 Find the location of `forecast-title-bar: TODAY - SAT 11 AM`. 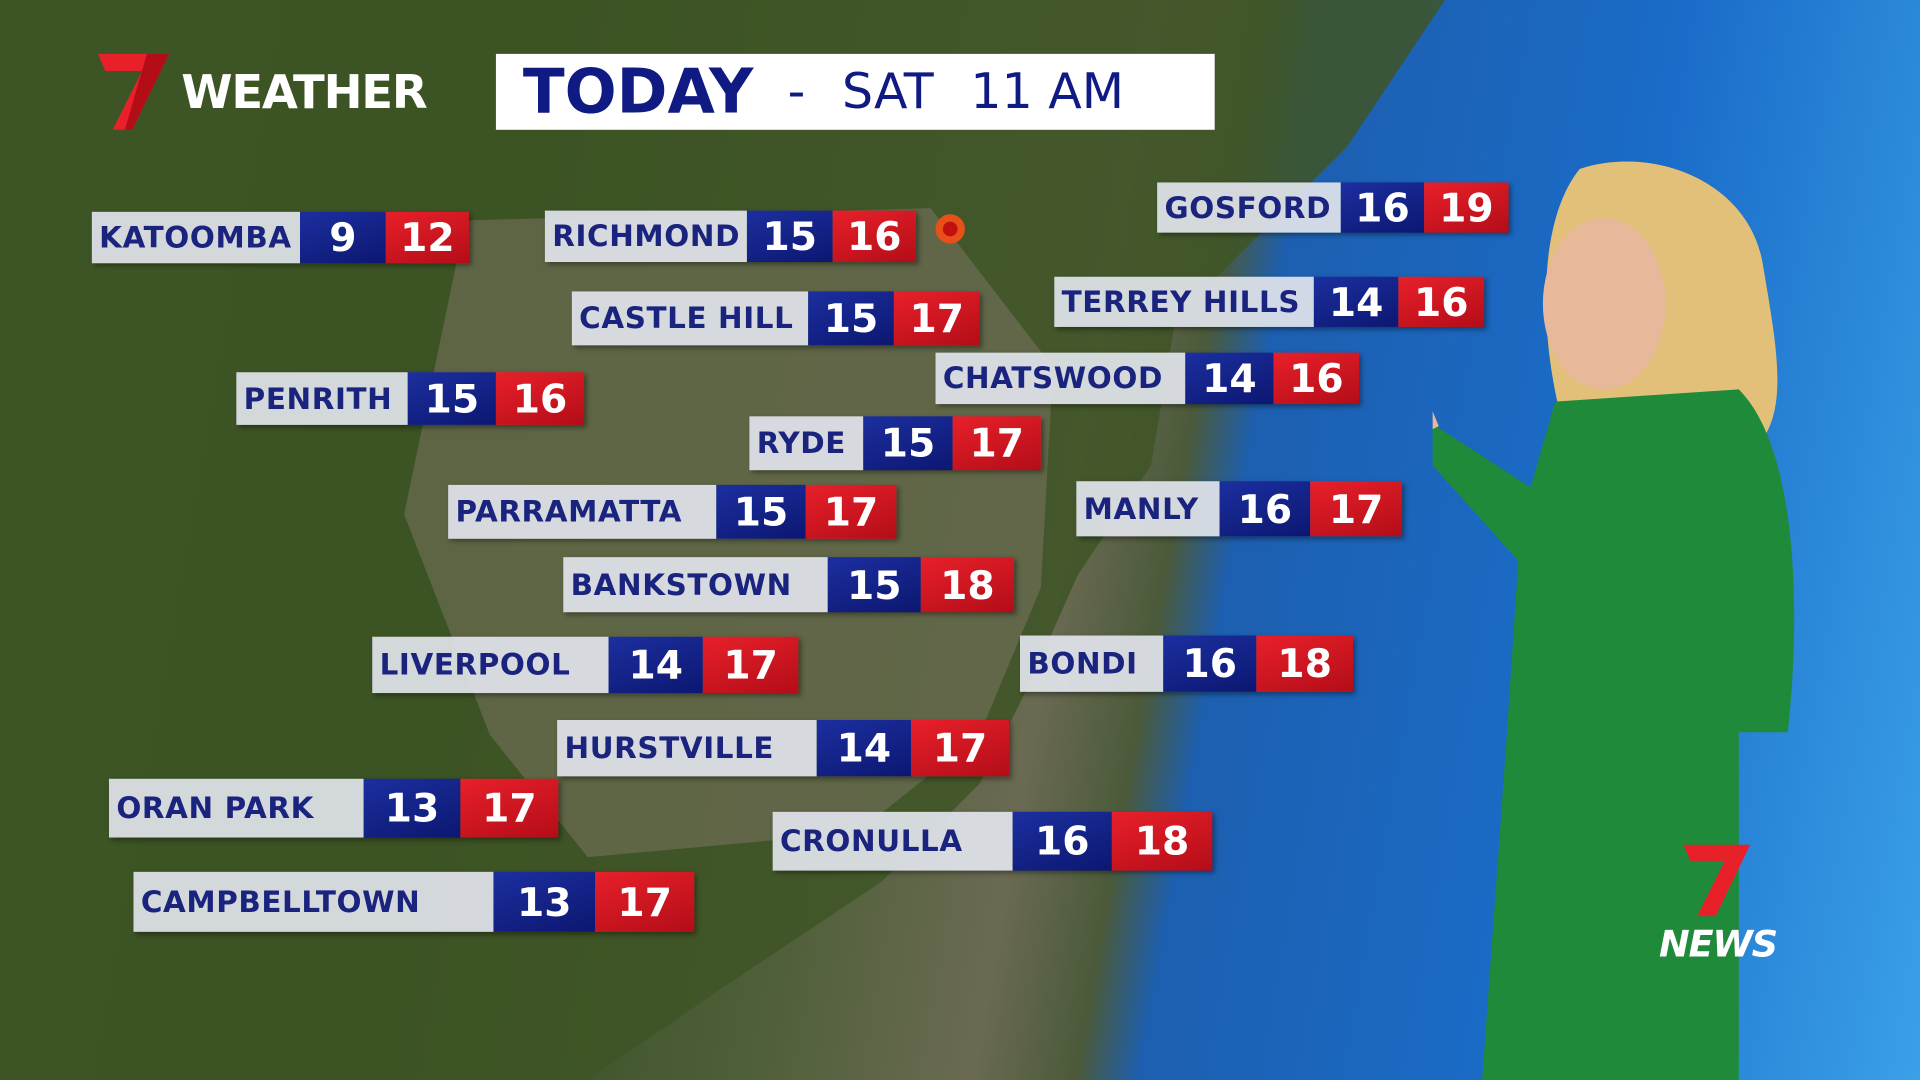

forecast-title-bar: TODAY - SAT 11 AM is located at coordinates (855, 91).